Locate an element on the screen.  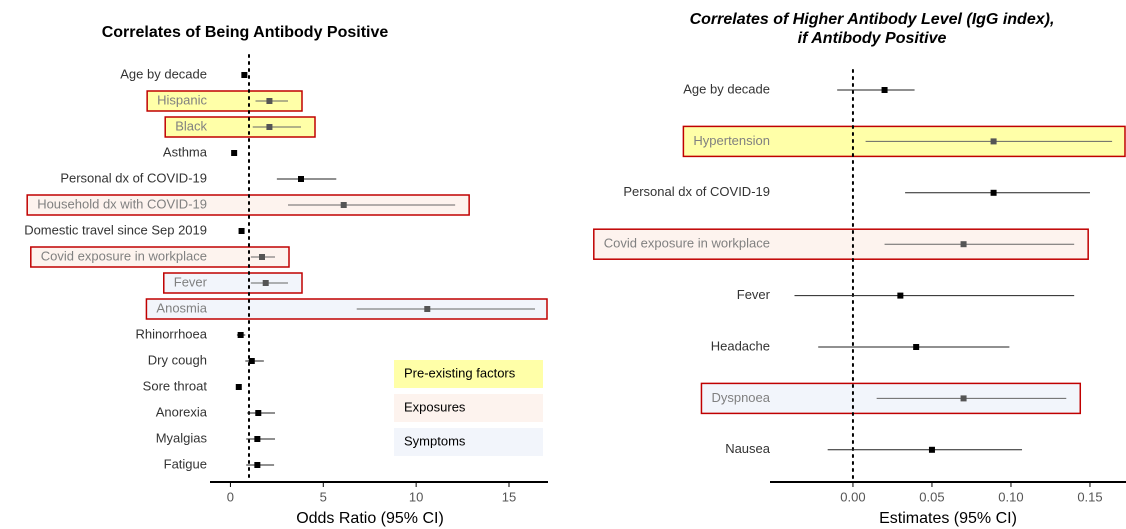
row-label: Headache is located at coordinates (740, 345).